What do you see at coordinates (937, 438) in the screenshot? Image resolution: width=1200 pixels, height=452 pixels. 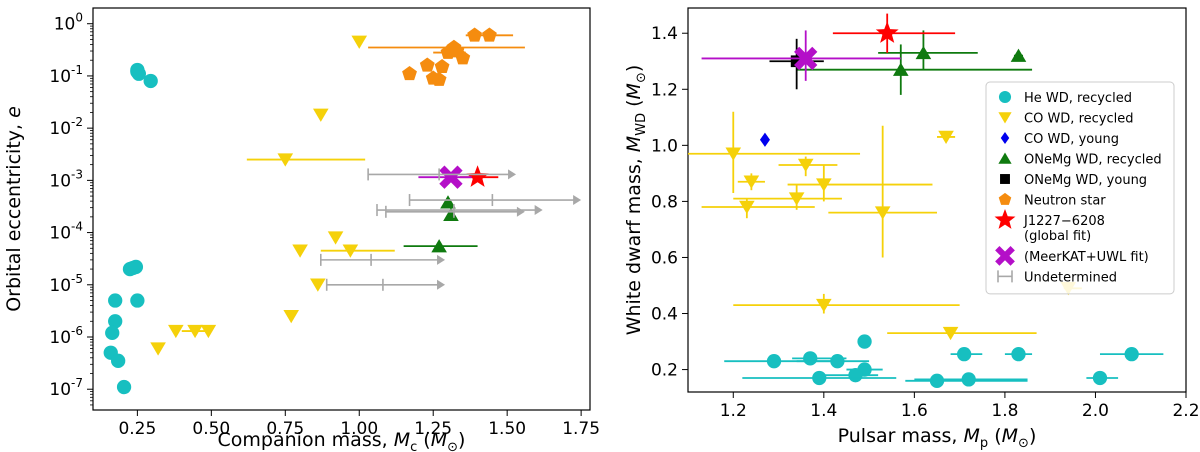 I see `right-x-axis-label: Pulsar mass, Mp (M⊙)` at bounding box center [937, 438].